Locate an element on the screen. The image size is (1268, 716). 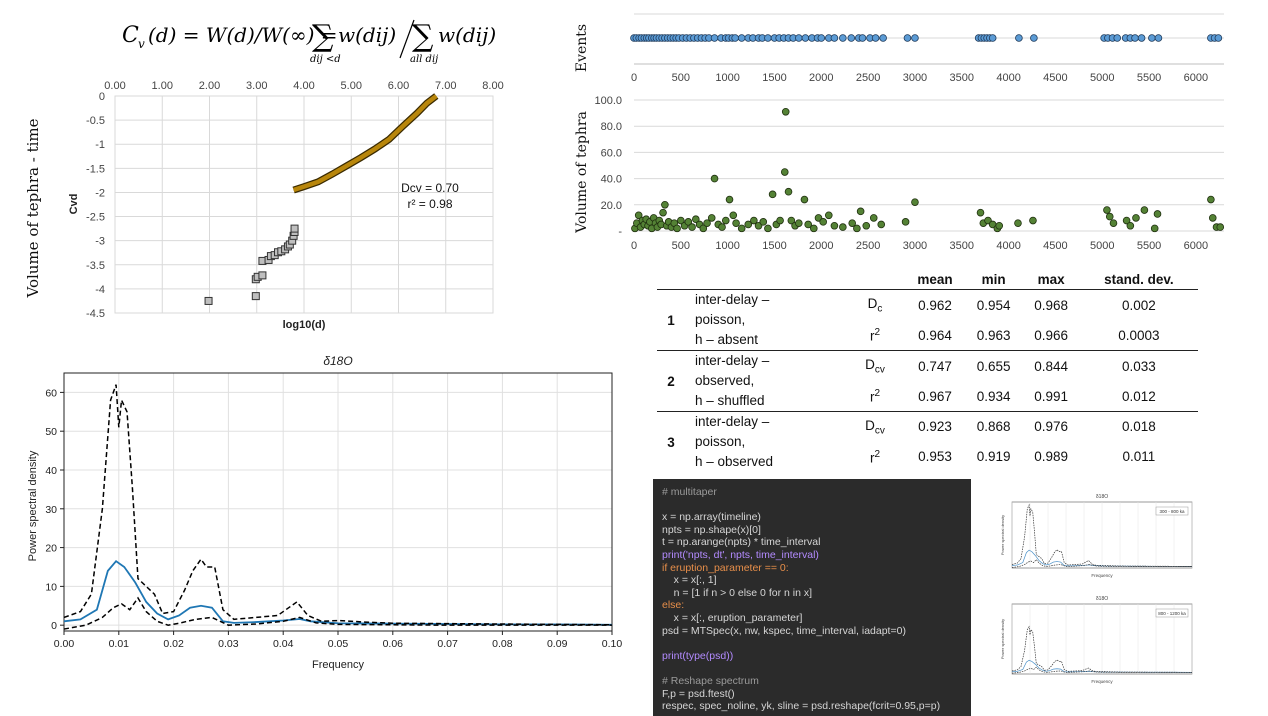
tephra-x-tick-label: 5000 is located at coordinates (1102, 246).